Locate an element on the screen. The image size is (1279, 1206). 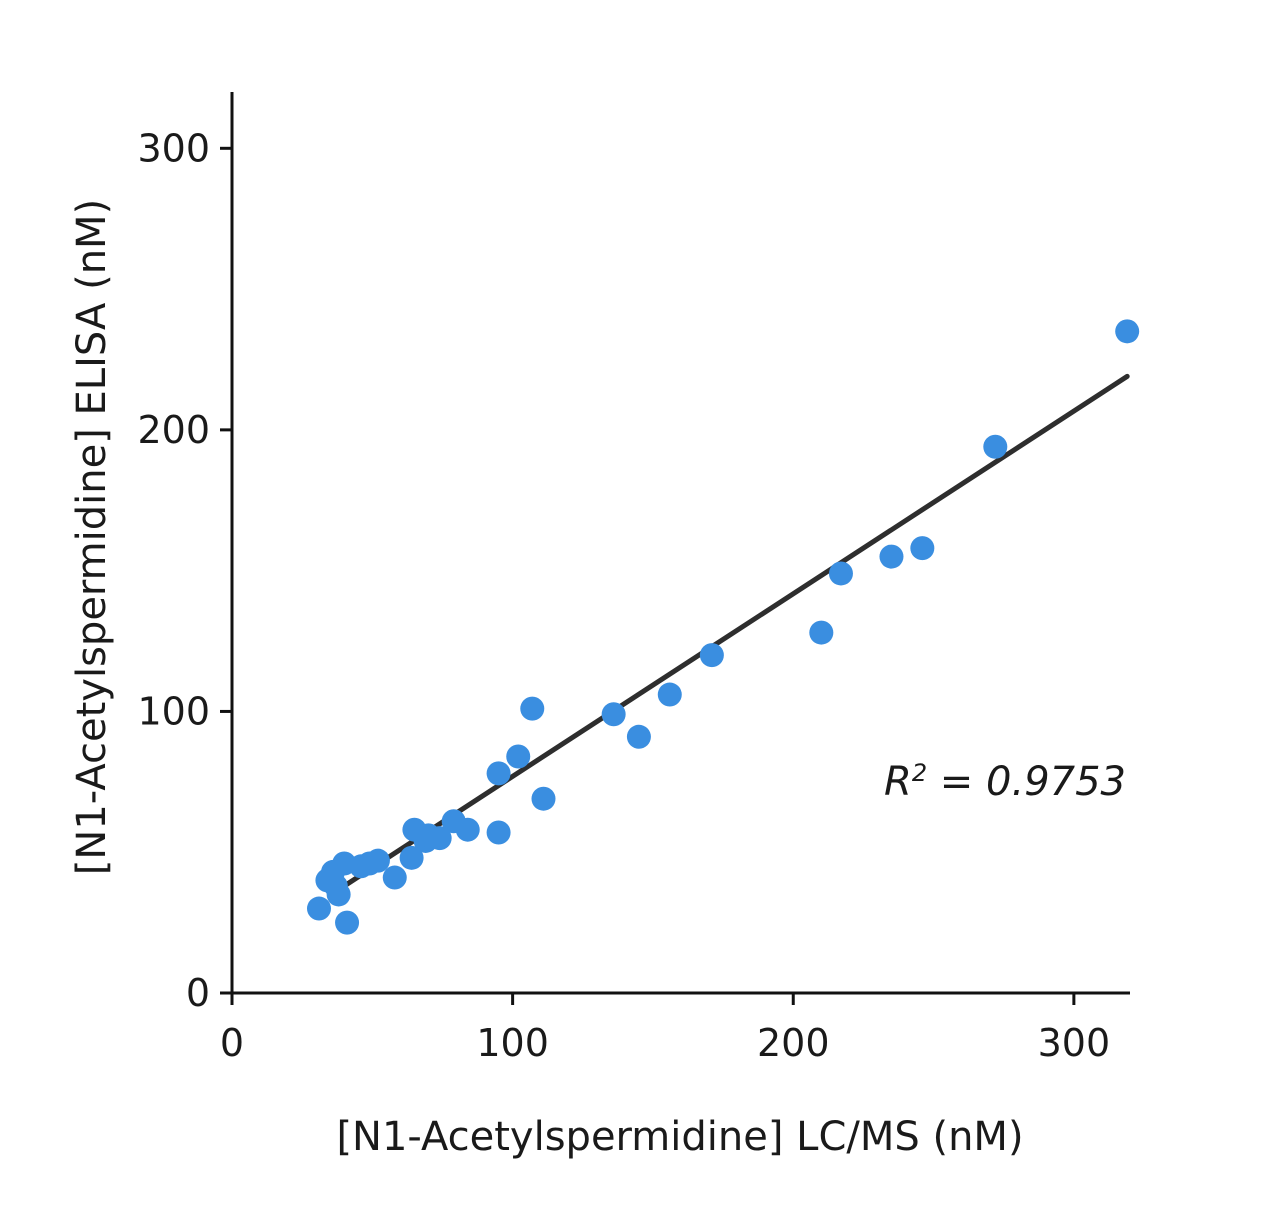
y-axis-title: [N1-Acetylspermidine] ELISA (nM) is located at coordinates (92, 537).